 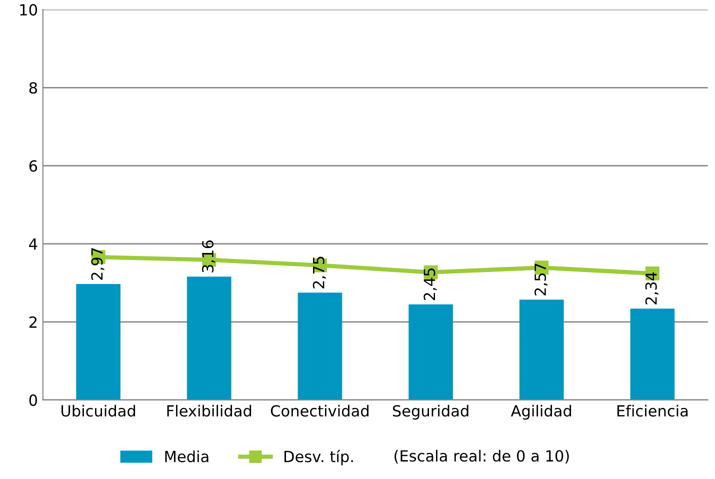 I want to click on y-tick-label: 10, so click(x=29, y=10).